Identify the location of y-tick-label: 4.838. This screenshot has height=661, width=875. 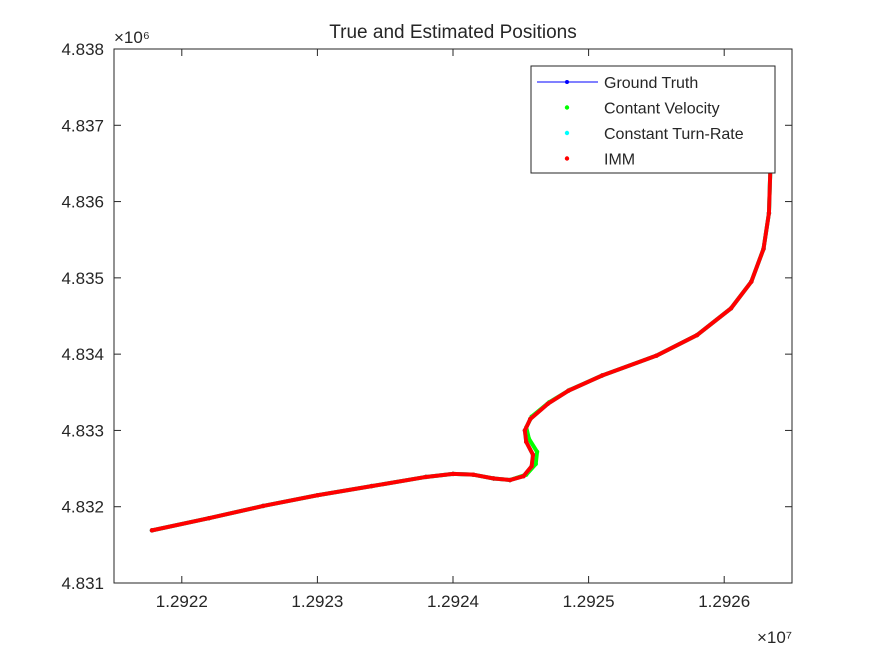
(82, 49).